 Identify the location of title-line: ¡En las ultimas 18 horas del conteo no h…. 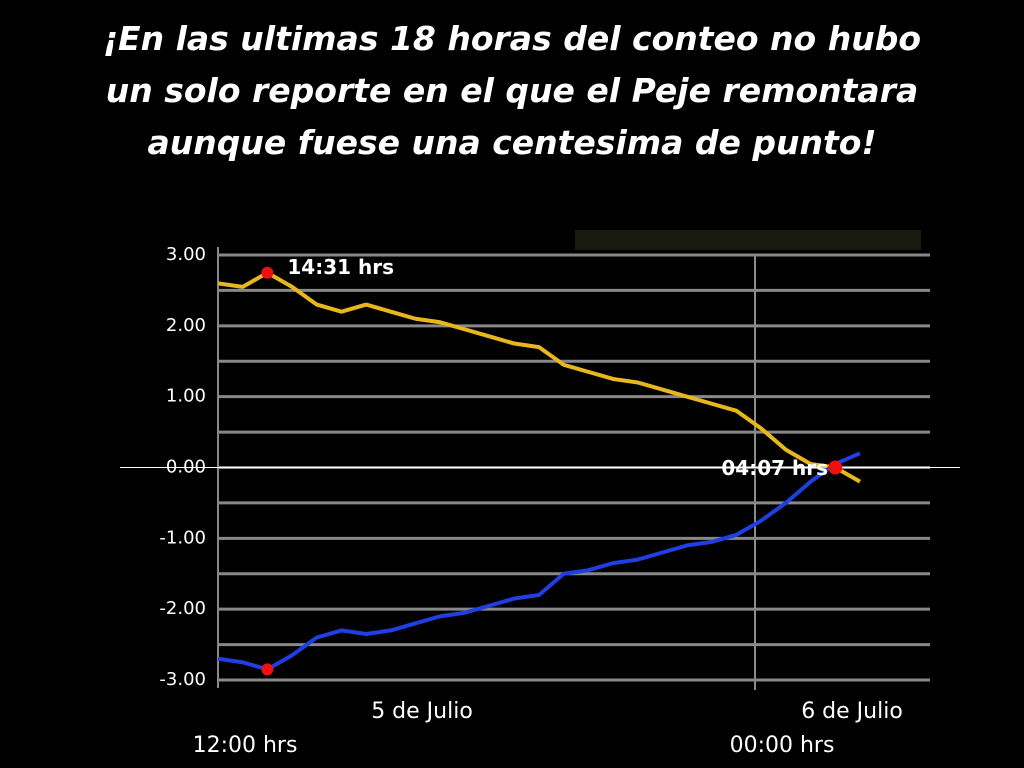
(512, 38).